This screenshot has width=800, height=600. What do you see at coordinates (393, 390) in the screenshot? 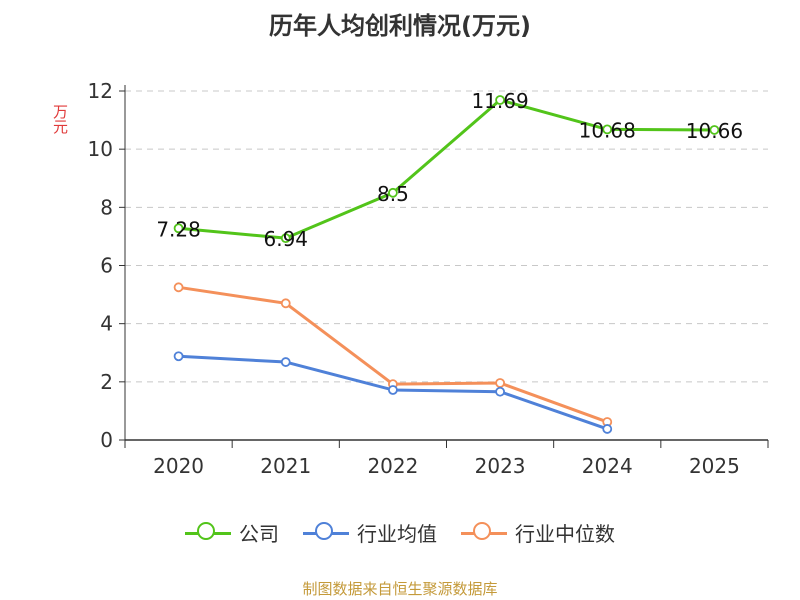
I see `series-1-point-2022` at bounding box center [393, 390].